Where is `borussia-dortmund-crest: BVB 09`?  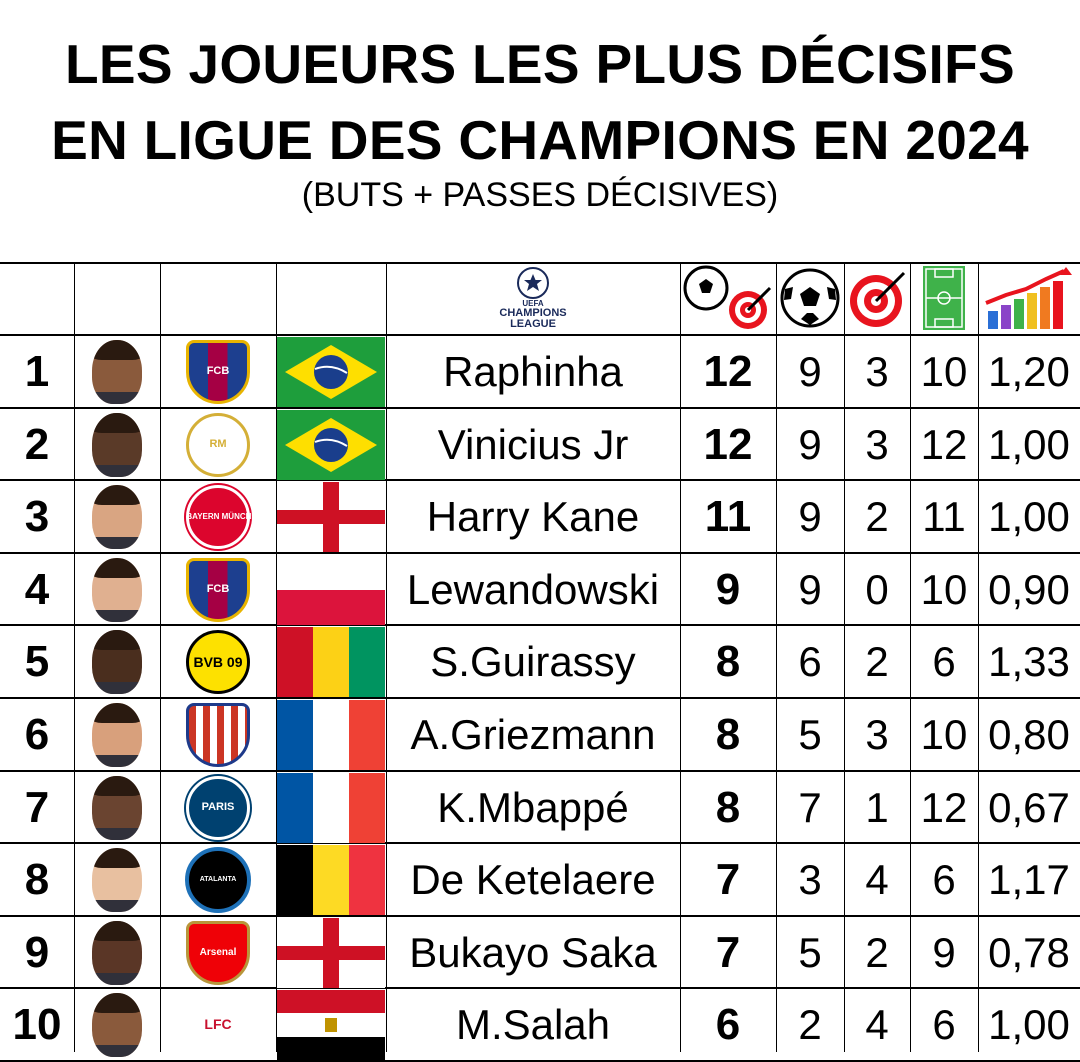
borussia-dortmund-crest: BVB 09 is located at coordinates (218, 661).